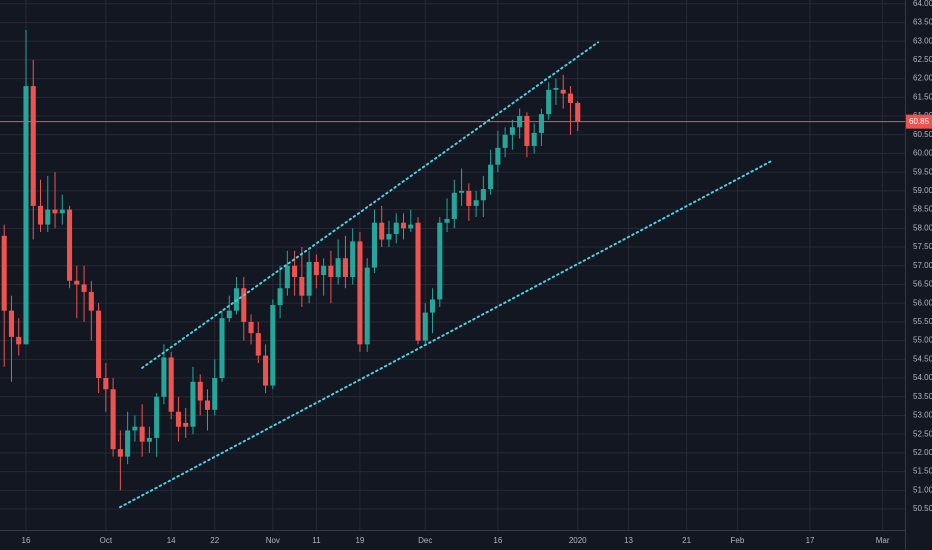 The image size is (932, 550). Describe the element at coordinates (922, 227) in the screenshot. I see `y-tick-label: 58.00` at that location.